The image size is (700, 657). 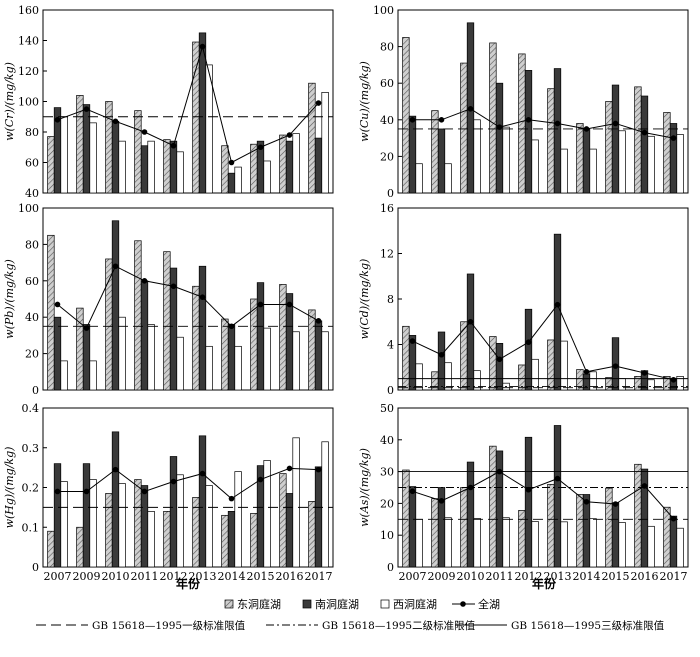 What do you see at coordinates (529, 576) in the screenshot?
I see `x-tick-label-as: 2012` at bounding box center [529, 576].